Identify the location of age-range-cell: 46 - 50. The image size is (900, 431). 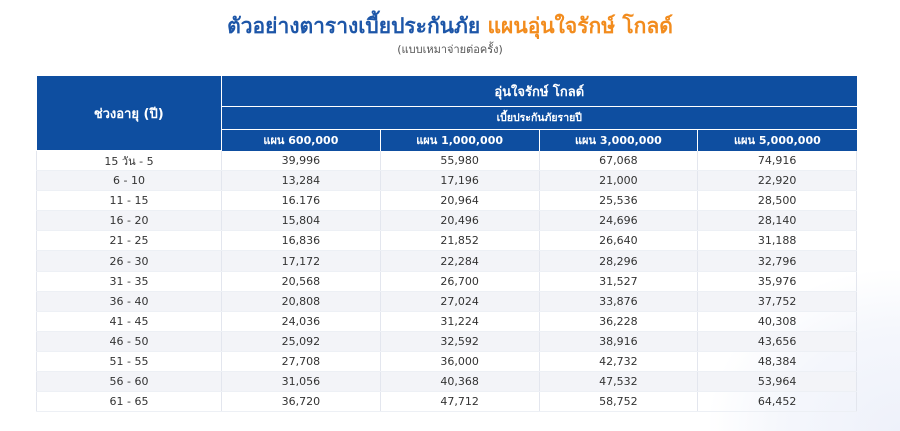
(129, 341).